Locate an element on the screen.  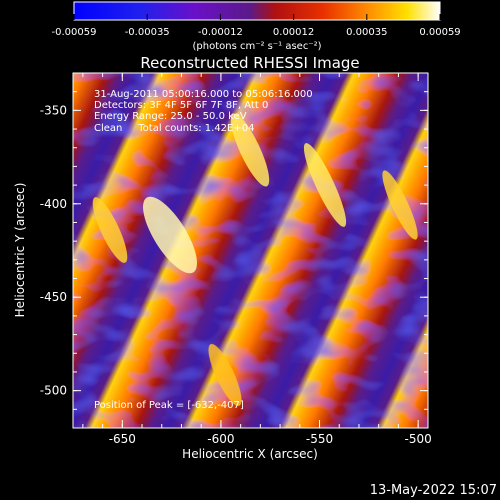
colorbar-tick-label: -0.00012 is located at coordinates (220, 32).